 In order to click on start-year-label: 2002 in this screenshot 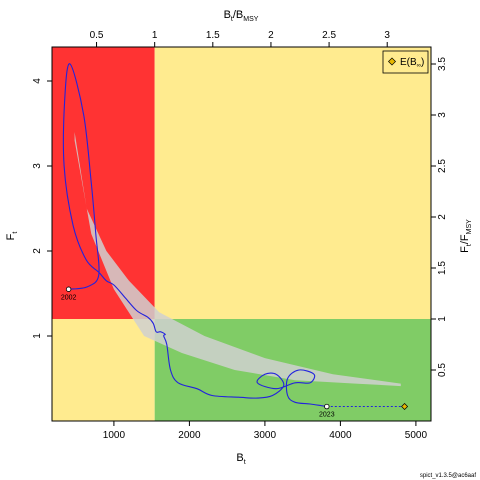, I will do `click(69, 297)`.